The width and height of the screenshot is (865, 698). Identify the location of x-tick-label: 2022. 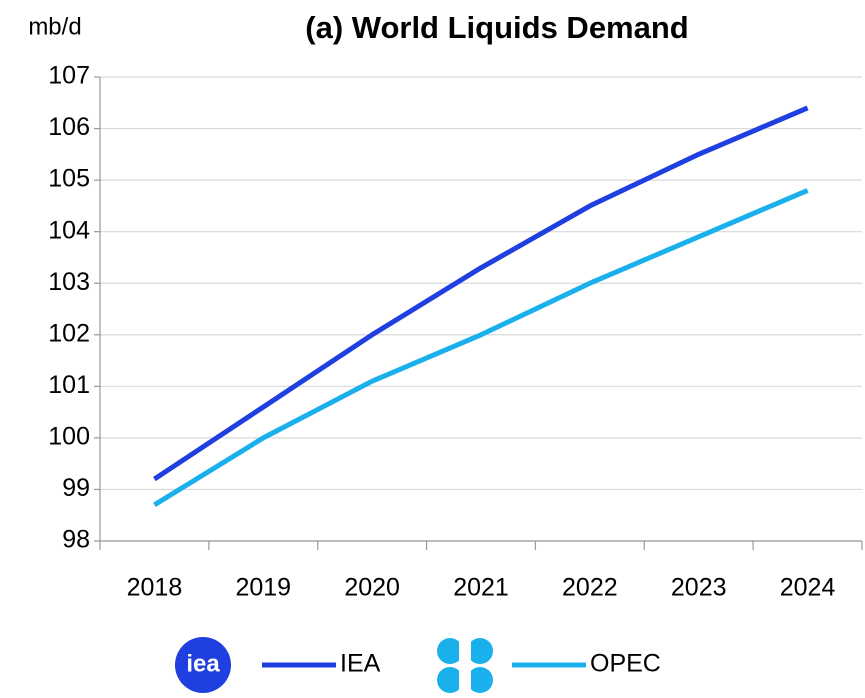
(590, 588).